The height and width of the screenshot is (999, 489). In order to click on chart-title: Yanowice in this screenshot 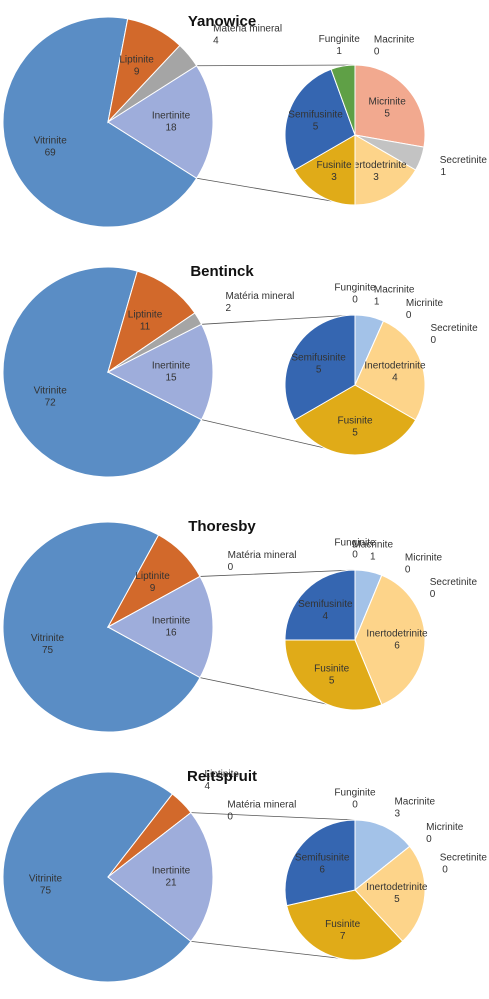, I will do `click(222, 21)`.